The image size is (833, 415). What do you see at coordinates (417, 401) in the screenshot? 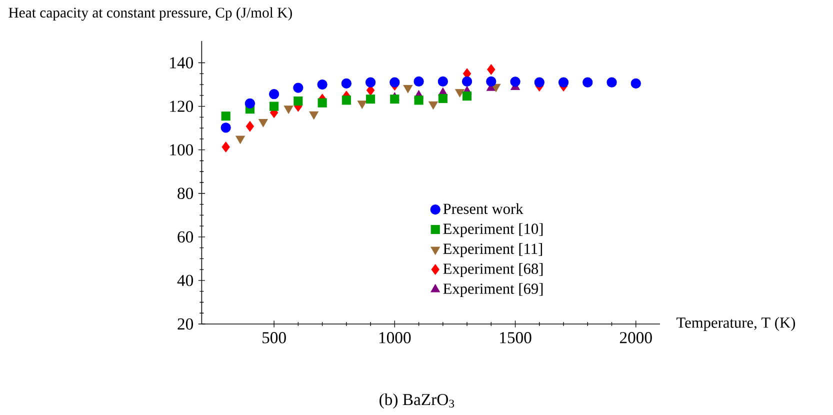
I see `text: (b) BaZrO$_{3}$` at bounding box center [417, 401].